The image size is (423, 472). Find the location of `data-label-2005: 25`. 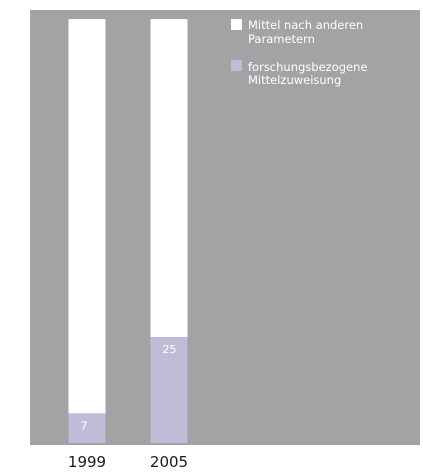

data-label-2005: 25 is located at coordinates (170, 349).